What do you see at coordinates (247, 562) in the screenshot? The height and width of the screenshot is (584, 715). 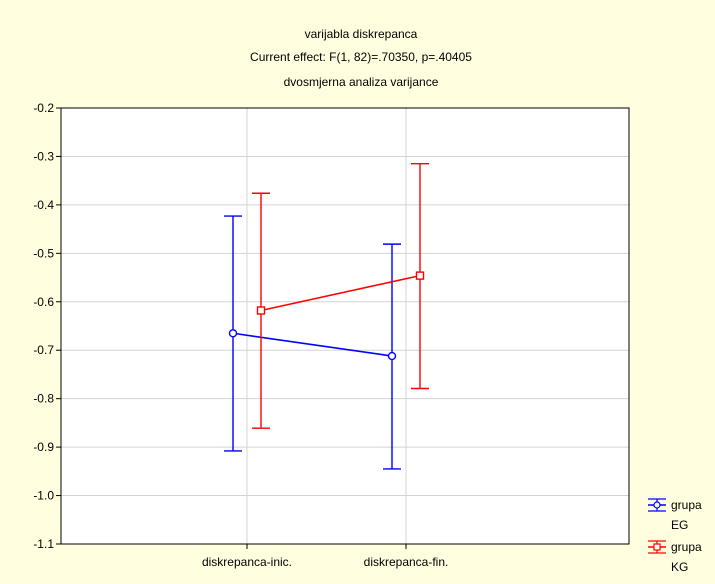 I see `x-tick-label: diskrepanca-inic.` at bounding box center [247, 562].